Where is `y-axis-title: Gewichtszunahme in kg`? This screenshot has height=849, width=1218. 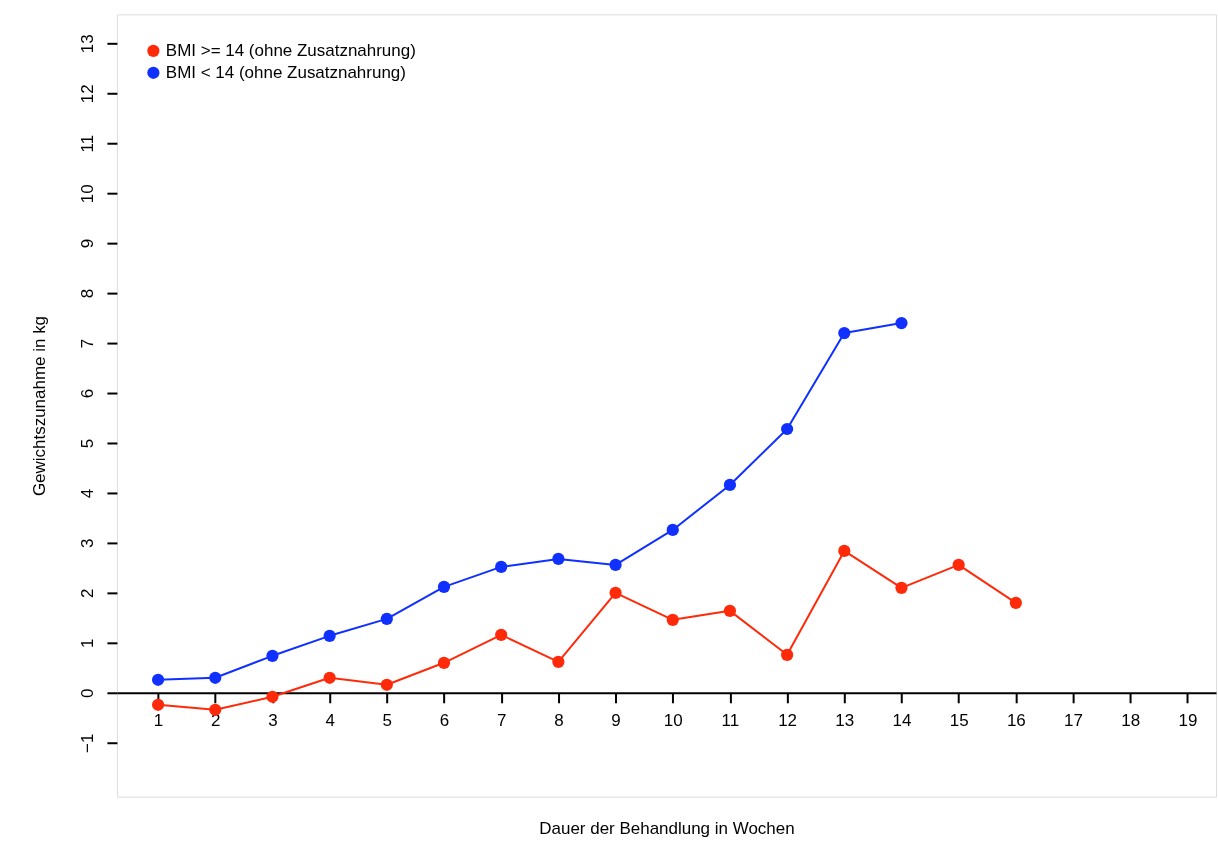
y-axis-title: Gewichtszunahme in kg is located at coordinates (40, 406).